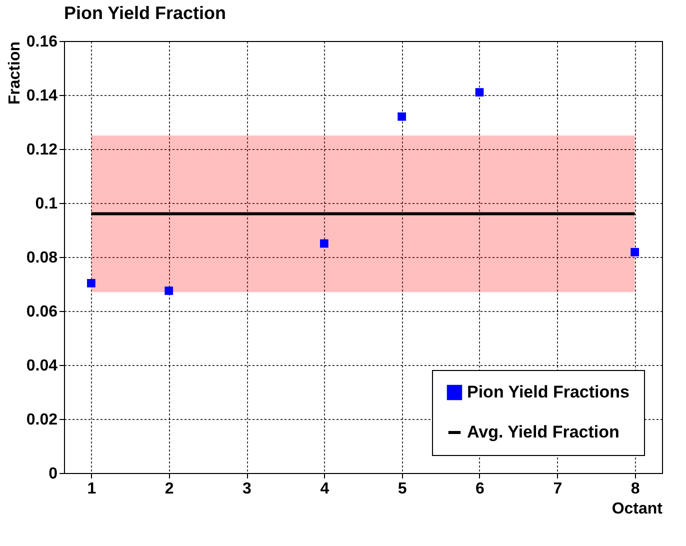  I want to click on x-axis-title: Octant, so click(638, 509).